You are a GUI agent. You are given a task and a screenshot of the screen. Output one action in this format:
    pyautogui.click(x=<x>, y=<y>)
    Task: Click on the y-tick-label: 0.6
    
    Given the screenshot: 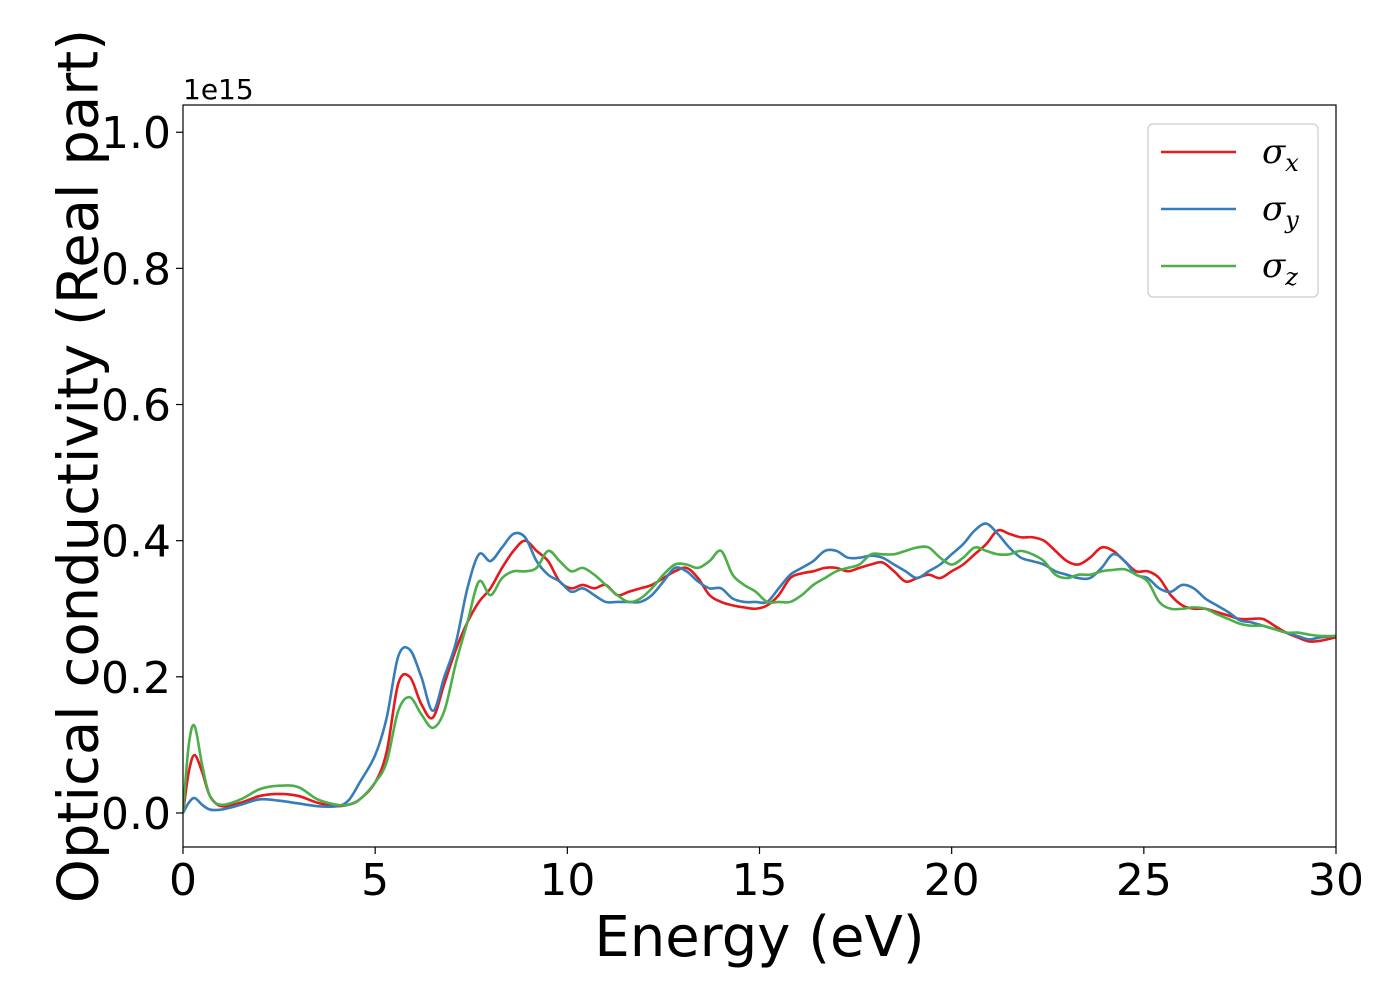 What is the action you would take?
    pyautogui.click(x=136, y=406)
    